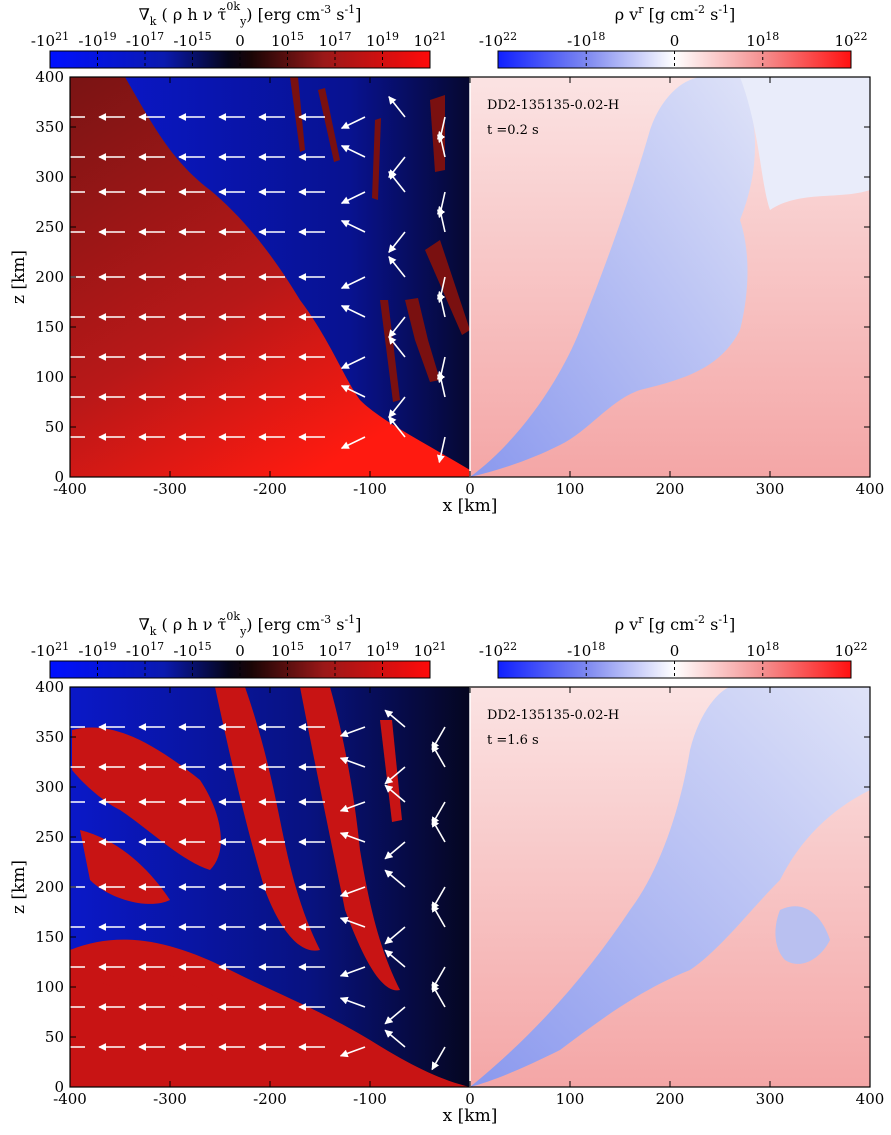 Image resolution: width=891 pixels, height=1135 pixels. I want to click on left-colorbar-tick-label: -1019, so click(97, 650).